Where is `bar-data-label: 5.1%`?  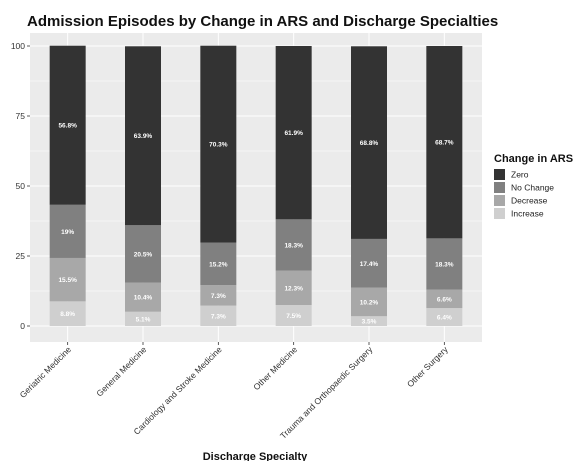
bar-data-label: 5.1% is located at coordinates (143, 319).